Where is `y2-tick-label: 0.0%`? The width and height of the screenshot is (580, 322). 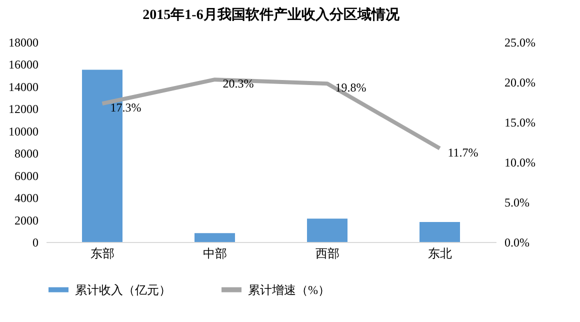 y2-tick-label: 0.0% is located at coordinates (517, 243).